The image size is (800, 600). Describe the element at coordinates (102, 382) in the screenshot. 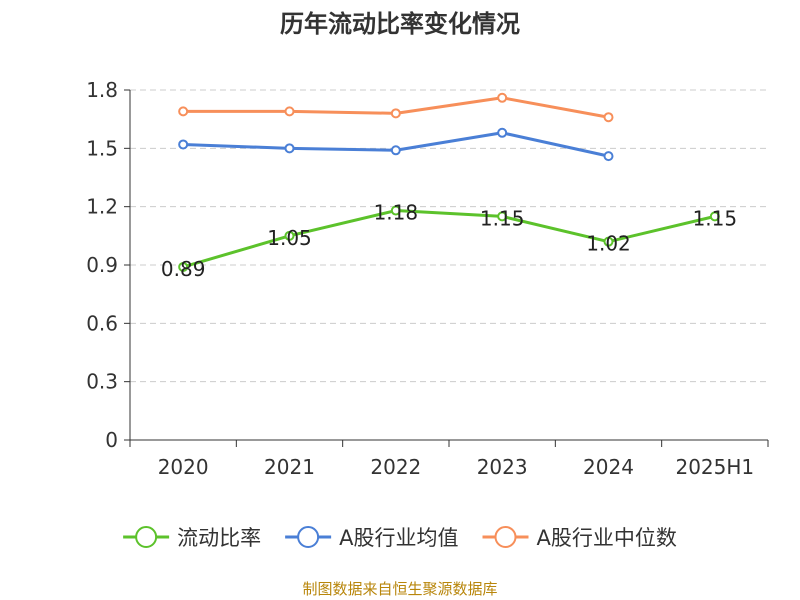

I see `y-tick-label: 0.3` at that location.